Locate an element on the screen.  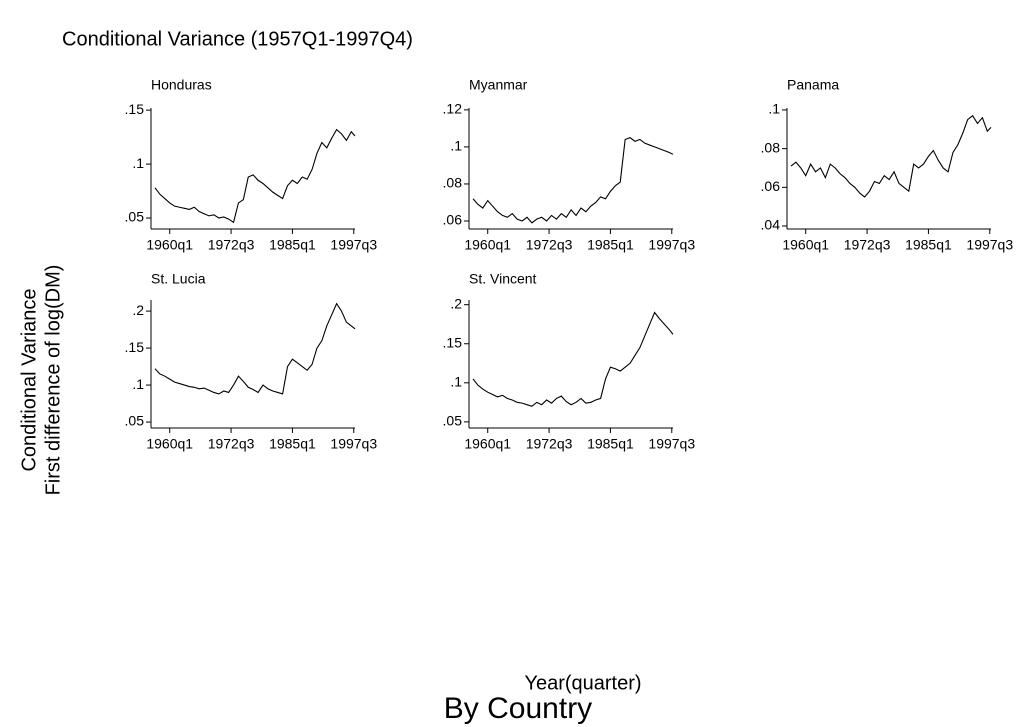
panel-title: Myanmar is located at coordinates (498, 85).